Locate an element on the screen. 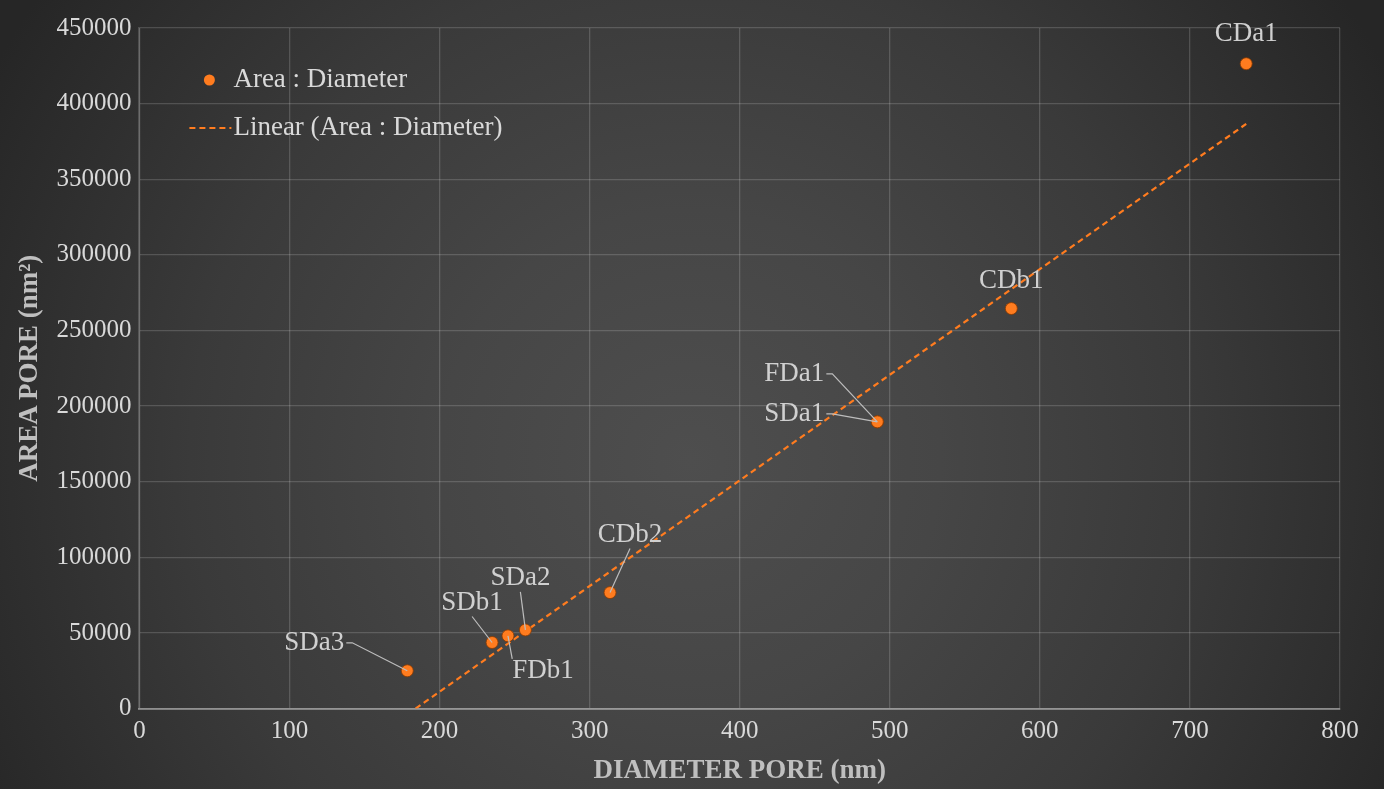  y-tick-label: 450000 is located at coordinates (94, 26).